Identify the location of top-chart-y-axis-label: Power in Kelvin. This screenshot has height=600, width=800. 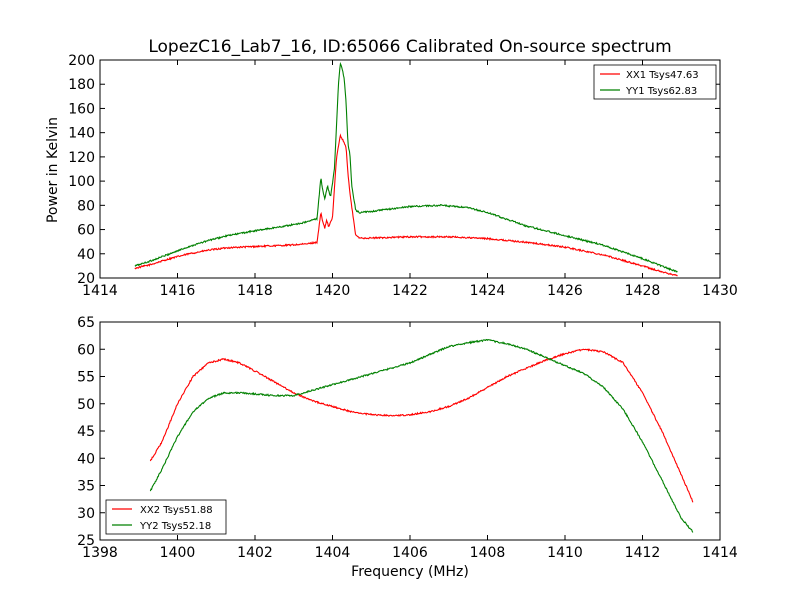
(53, 170).